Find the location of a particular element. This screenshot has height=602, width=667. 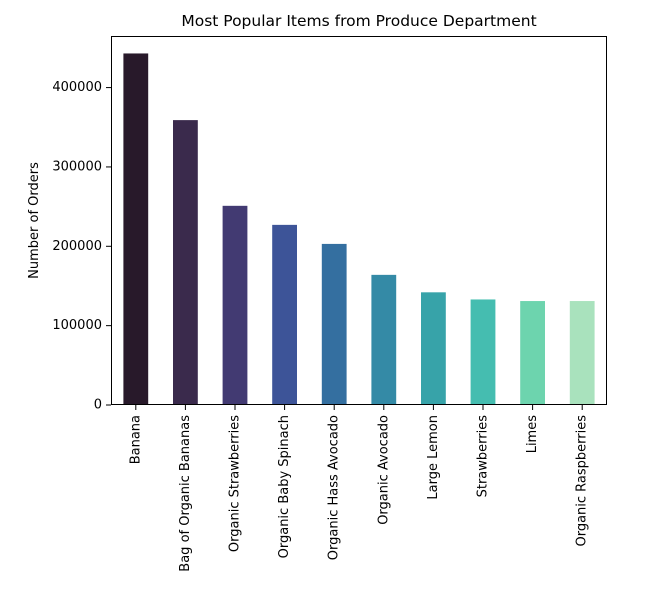

x-tick-label: Organic Hass Avocado is located at coordinates (334, 487).